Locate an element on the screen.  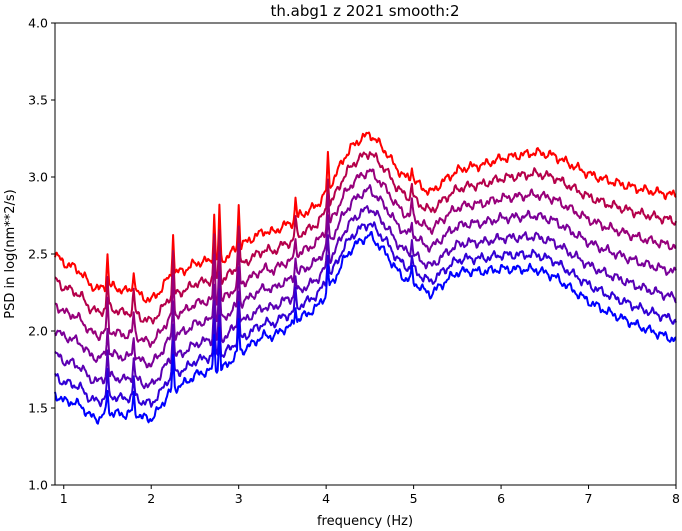
x-tick-label: 3 is located at coordinates (239, 498).